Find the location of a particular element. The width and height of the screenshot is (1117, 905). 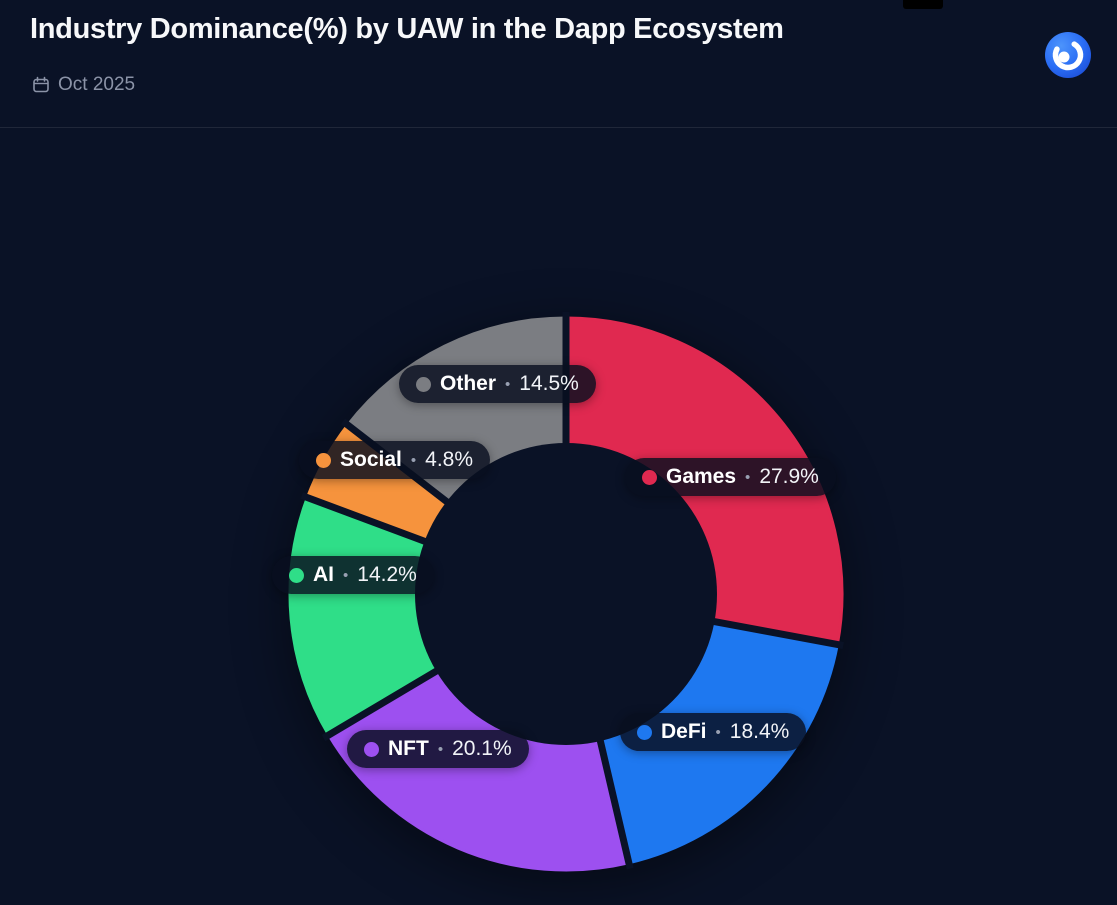

legend-dot-social is located at coordinates (323, 460).